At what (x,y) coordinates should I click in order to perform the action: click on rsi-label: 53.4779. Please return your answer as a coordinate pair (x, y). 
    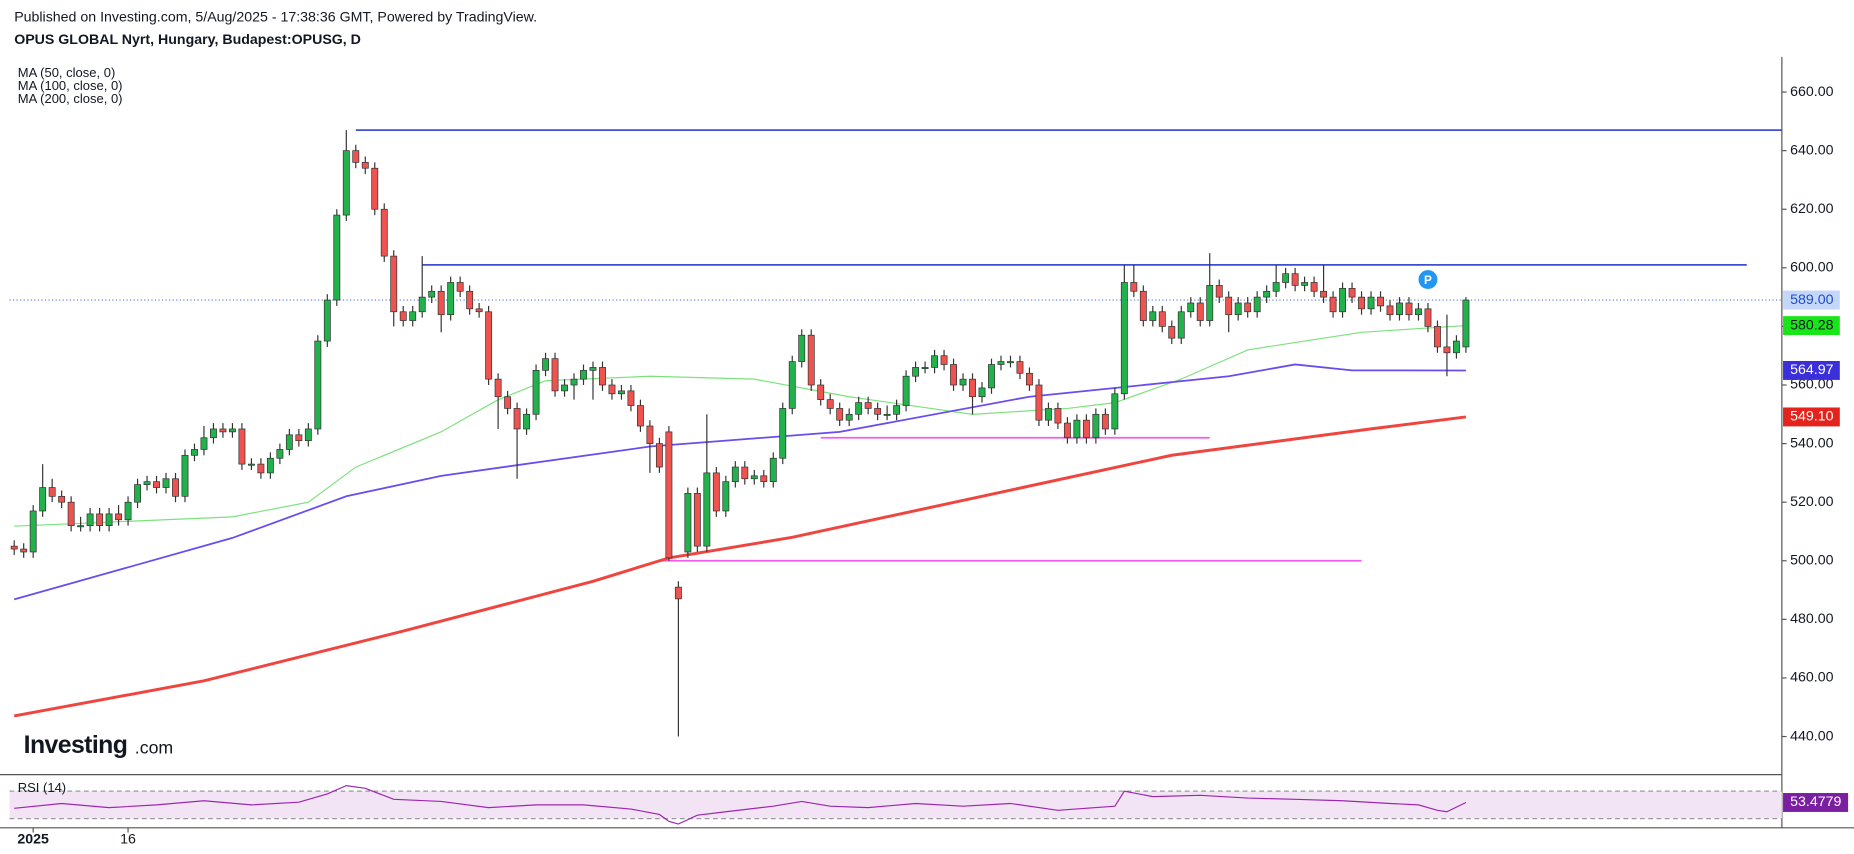
    Looking at the image, I should click on (1815, 802).